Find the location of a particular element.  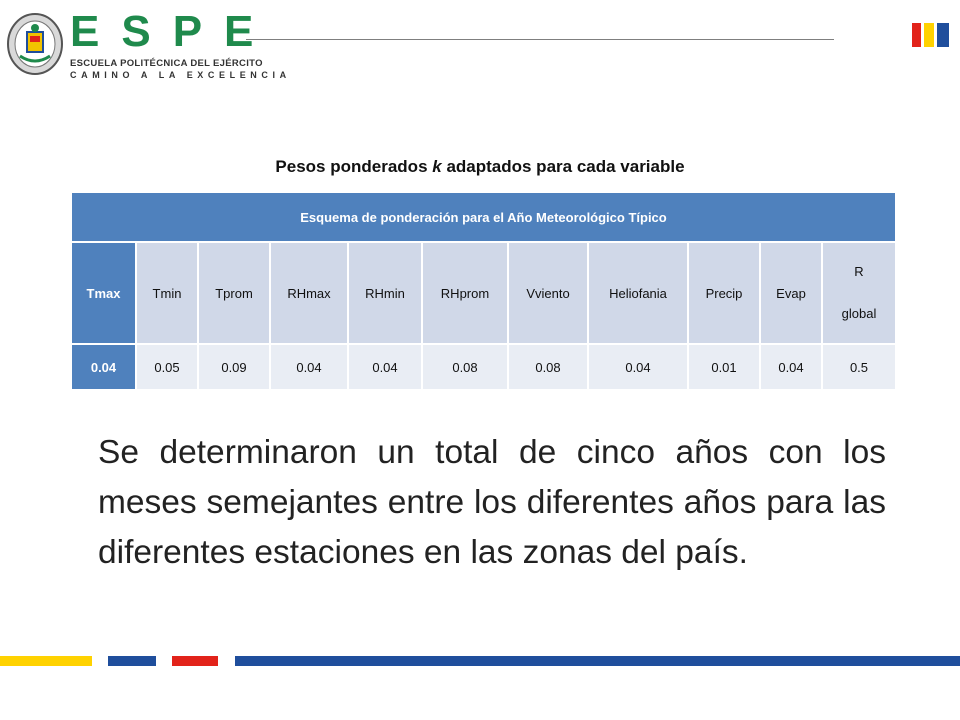

column-header: RHprom is located at coordinates (465, 293).